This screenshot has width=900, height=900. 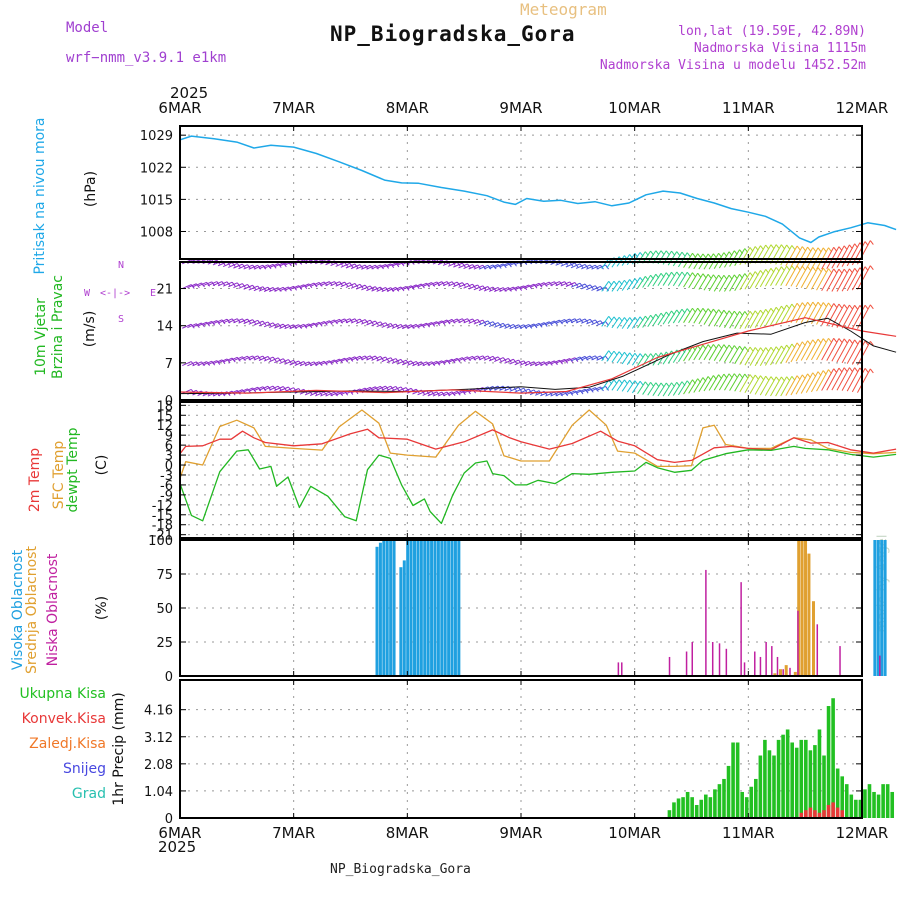 I want to click on compass-rose: N W <-|-> E S, so click(x=122, y=293).